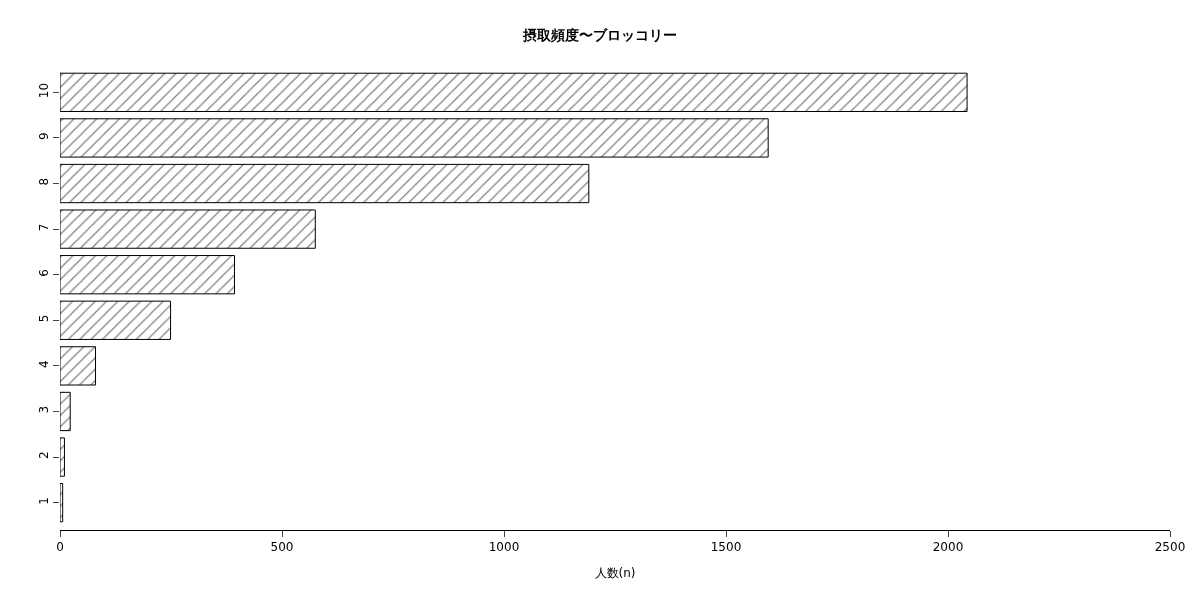 The height and width of the screenshot is (600, 1200). What do you see at coordinates (44, 364) in the screenshot?
I see `y-tick-label: 4` at bounding box center [44, 364].